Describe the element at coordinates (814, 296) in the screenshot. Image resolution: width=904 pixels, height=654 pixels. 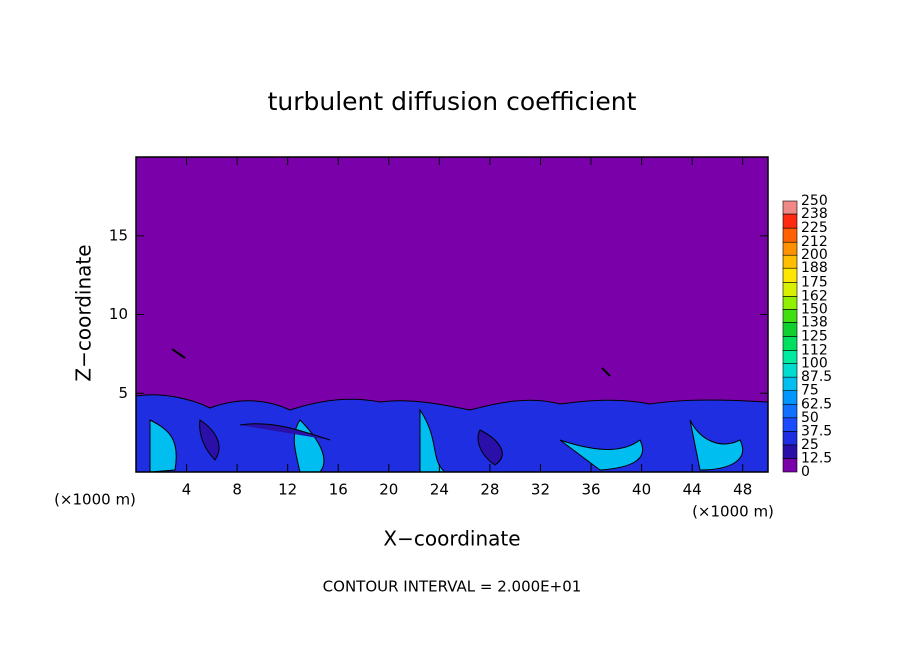
I see `colorbar-label: 162` at that location.